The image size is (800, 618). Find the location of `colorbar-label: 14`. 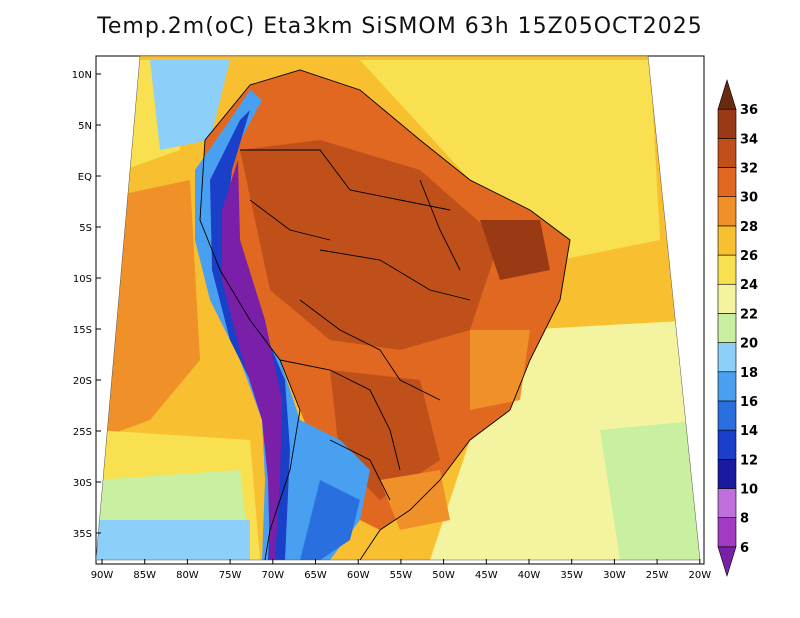

colorbar-label: 14 is located at coordinates (749, 431).